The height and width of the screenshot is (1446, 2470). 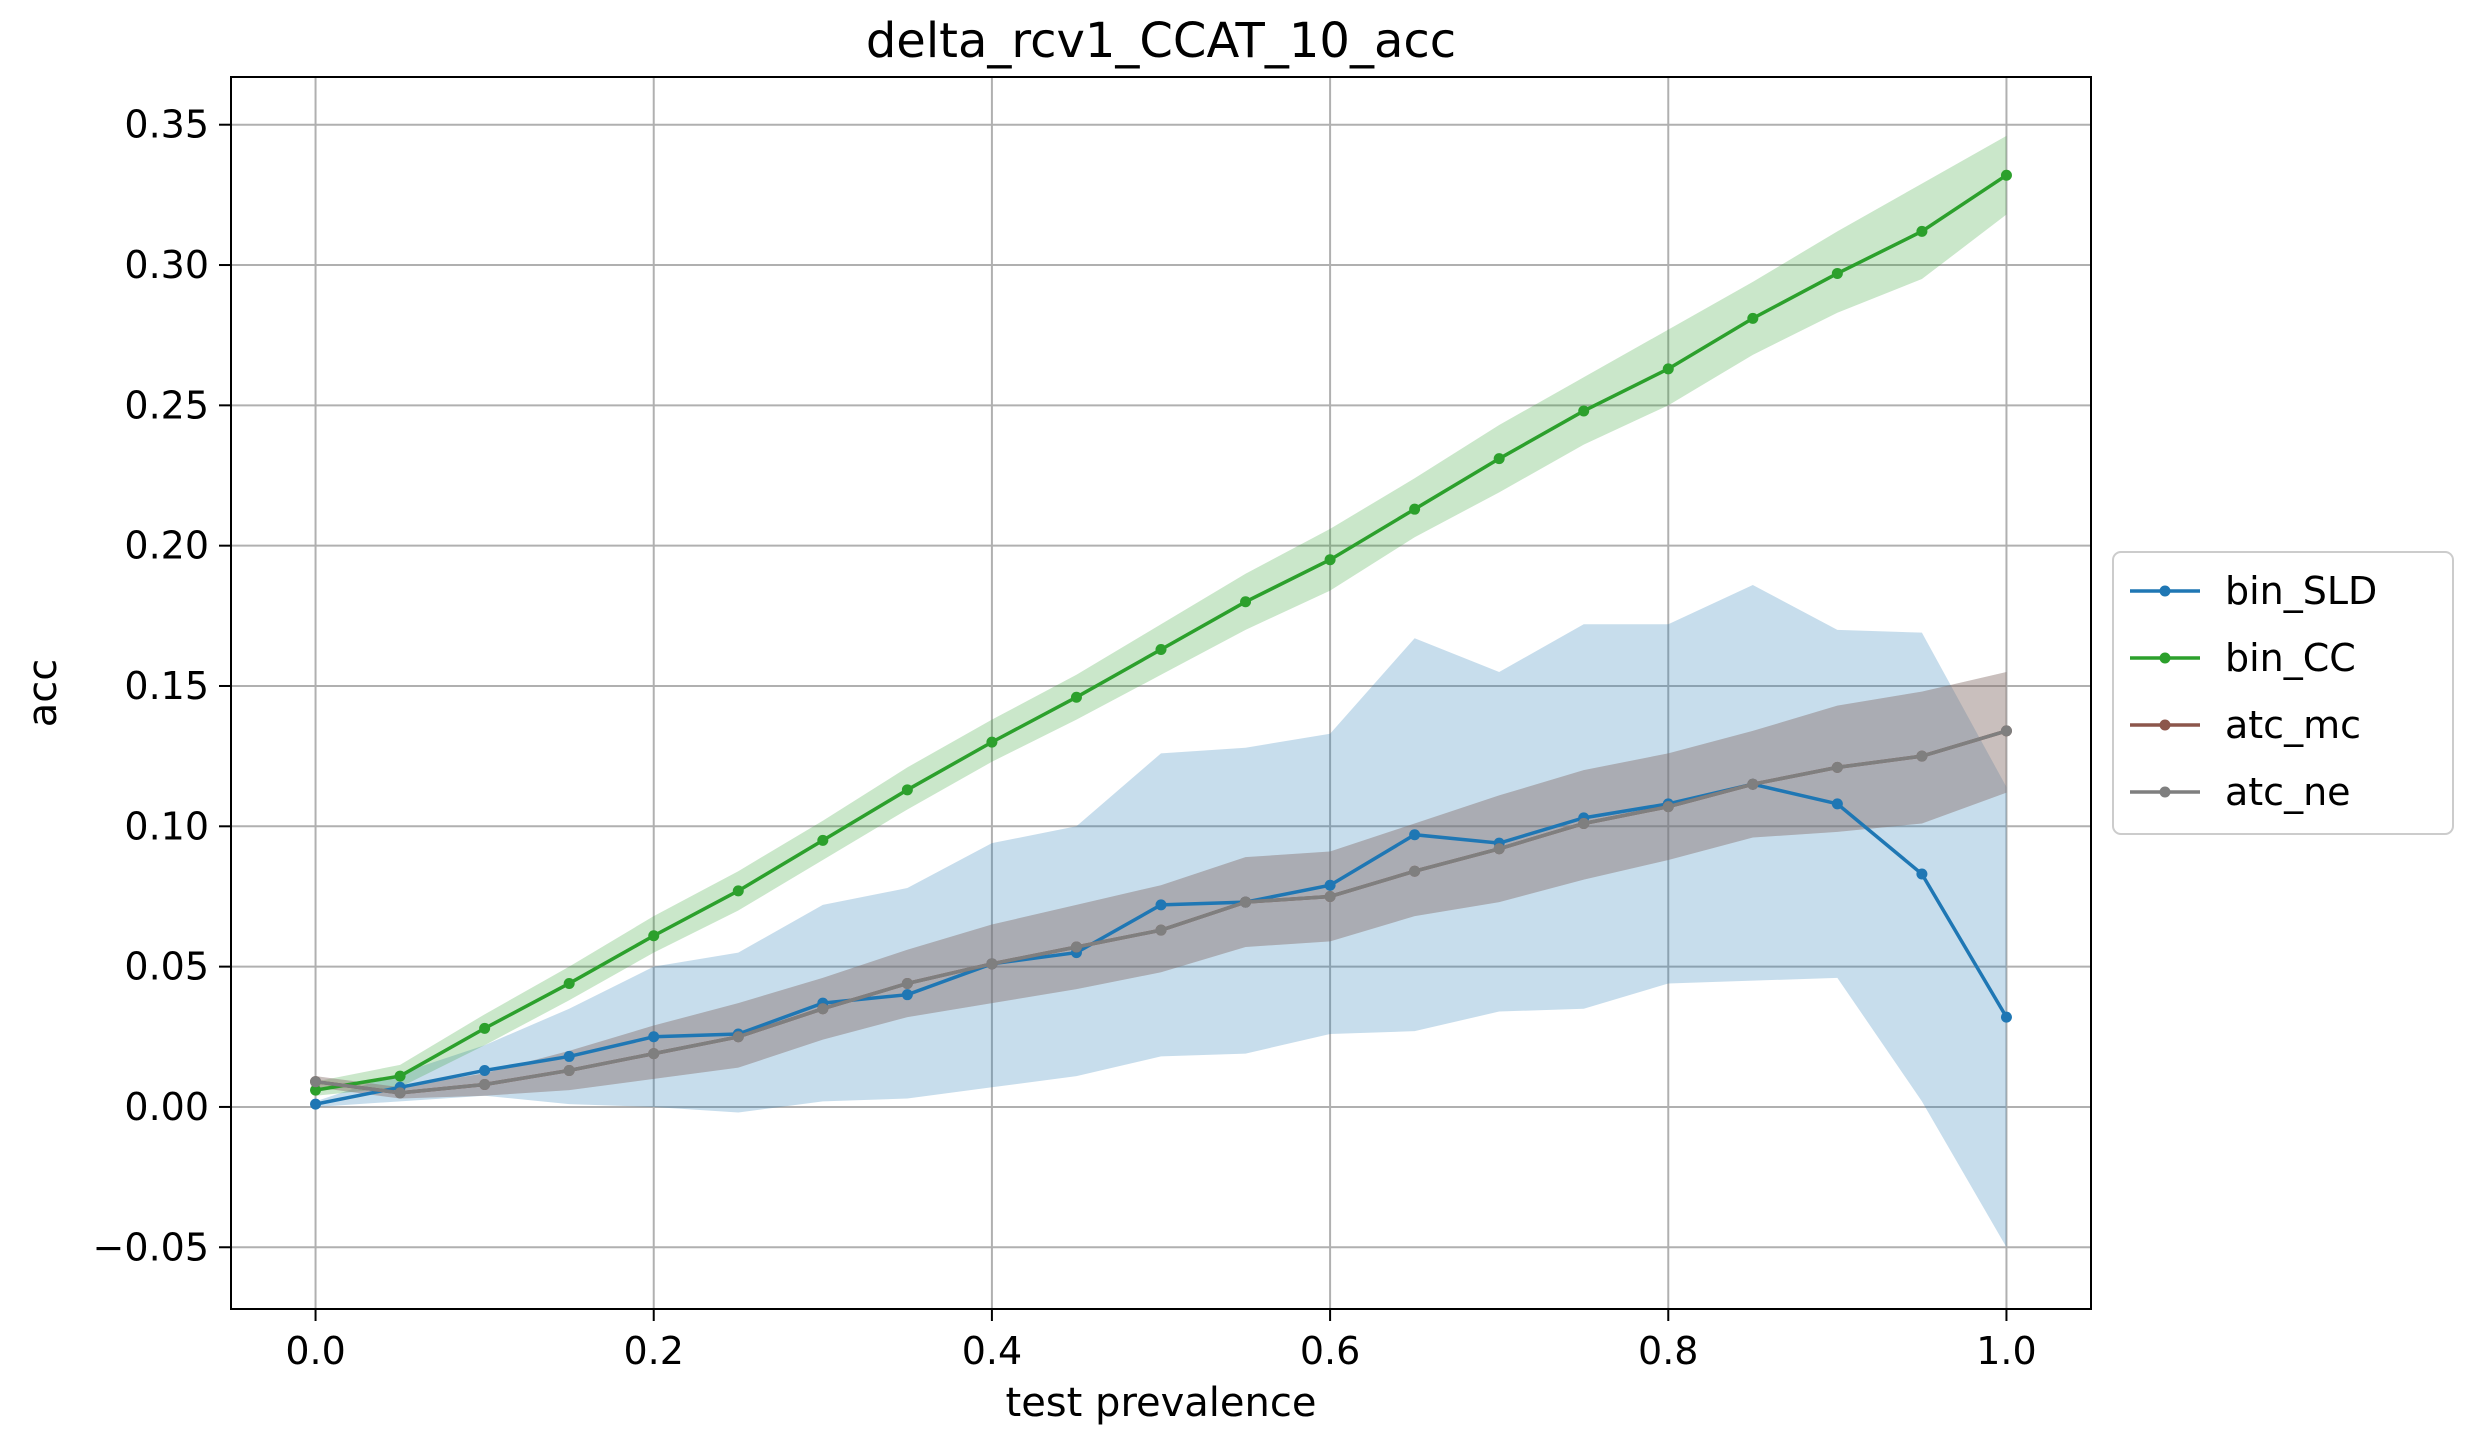 What do you see at coordinates (151, 1247) in the screenshot?
I see `y-tick-label: −0.05` at bounding box center [151, 1247].